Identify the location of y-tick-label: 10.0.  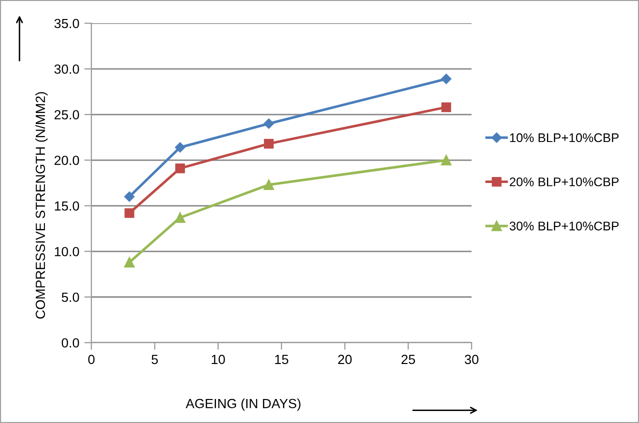
(67, 251).